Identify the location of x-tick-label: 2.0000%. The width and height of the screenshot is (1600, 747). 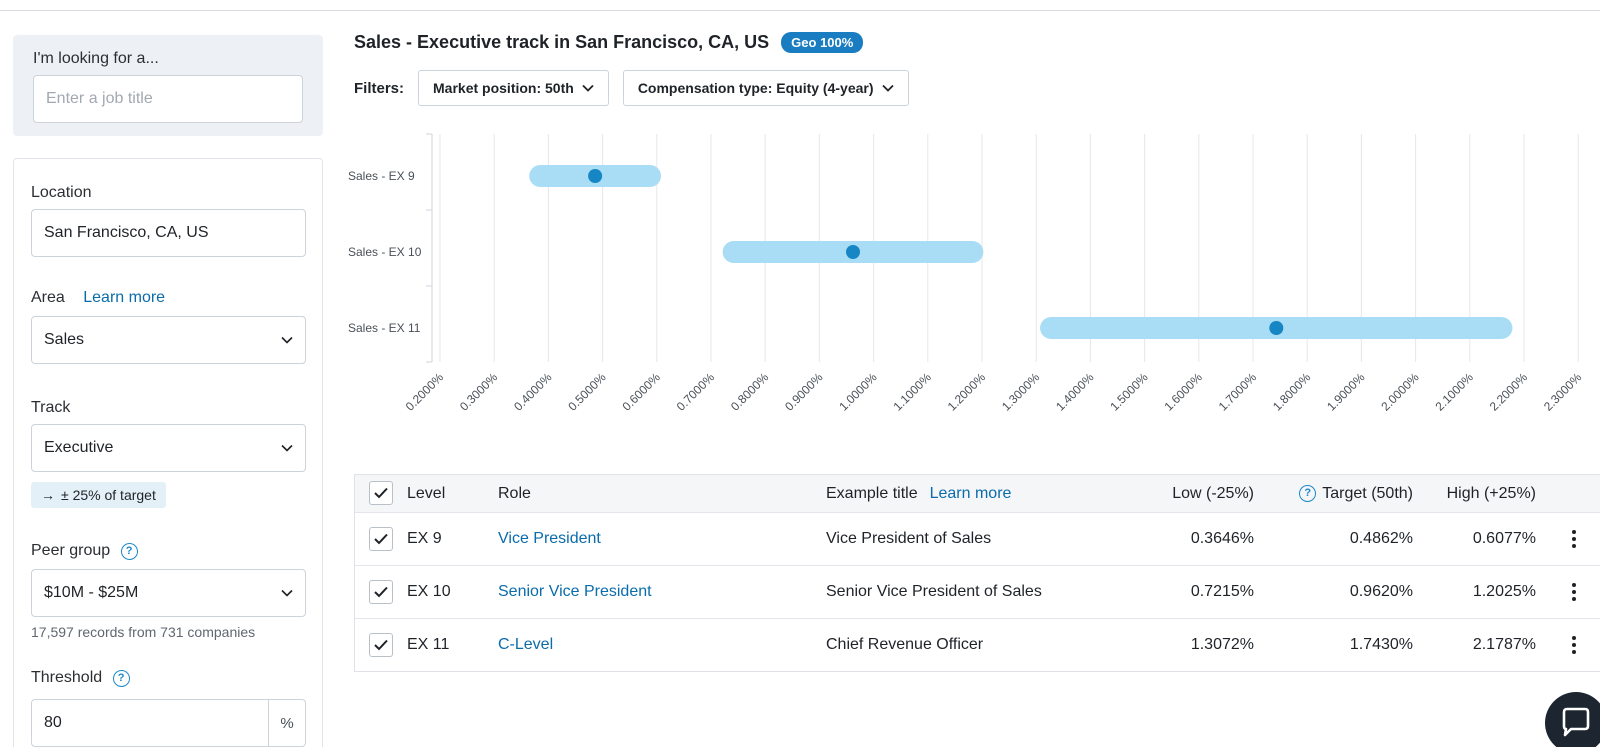
(1400, 392).